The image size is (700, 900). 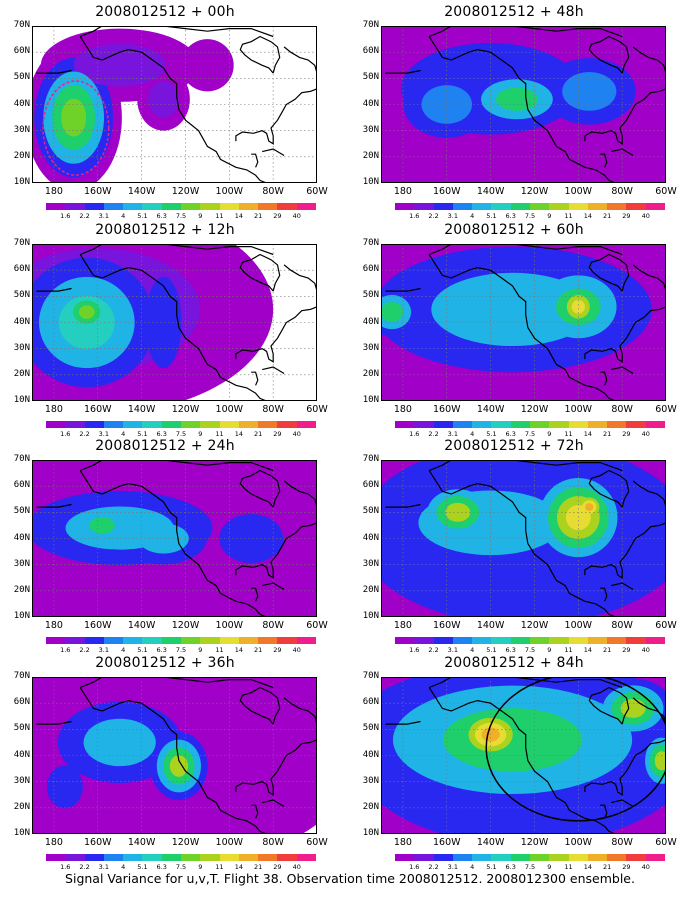 I want to click on longitude-label: 80W, so click(x=273, y=625).